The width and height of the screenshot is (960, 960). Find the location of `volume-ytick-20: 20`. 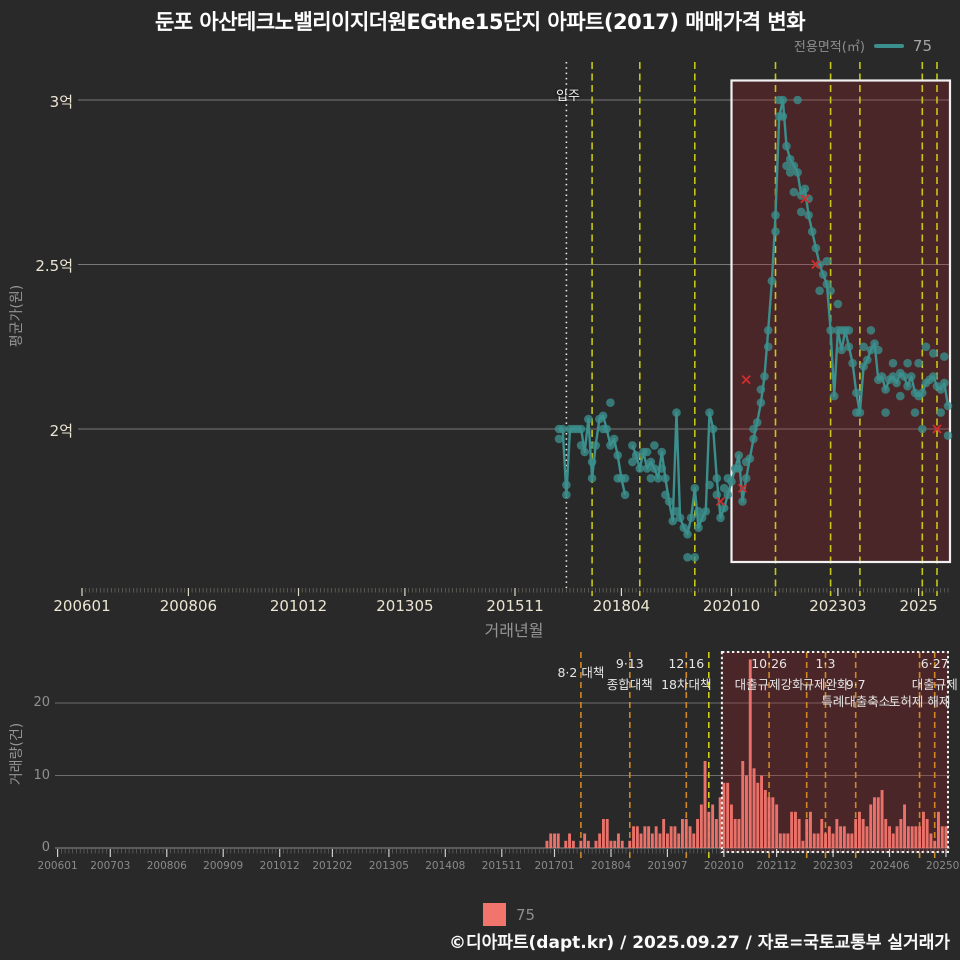

volume-ytick-20: 20 is located at coordinates (41, 702).